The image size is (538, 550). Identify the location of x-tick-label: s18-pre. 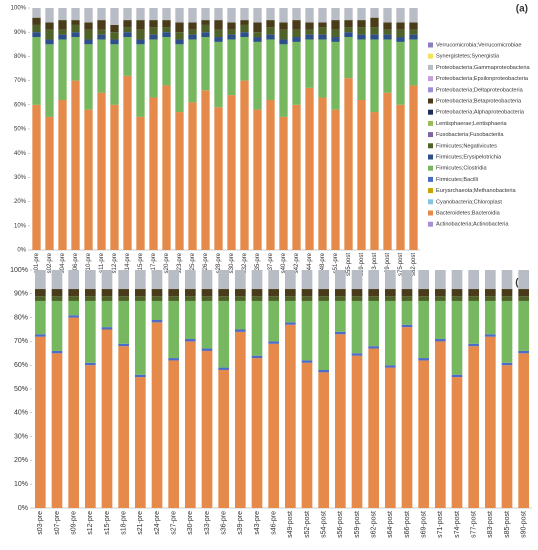
(124, 523).